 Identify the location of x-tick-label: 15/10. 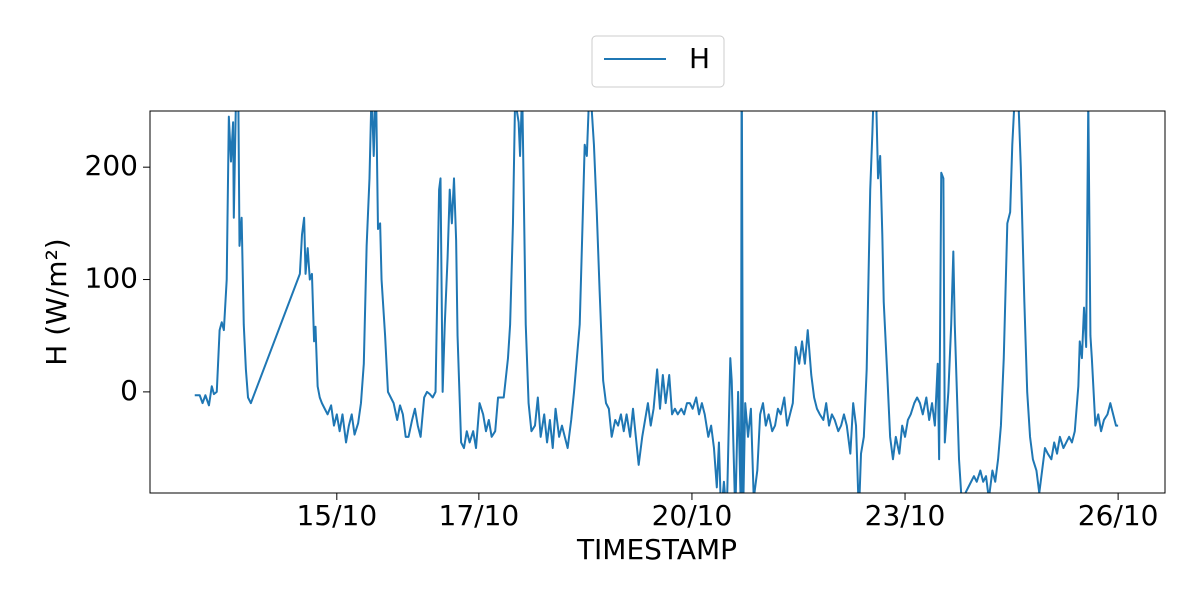
(336, 515).